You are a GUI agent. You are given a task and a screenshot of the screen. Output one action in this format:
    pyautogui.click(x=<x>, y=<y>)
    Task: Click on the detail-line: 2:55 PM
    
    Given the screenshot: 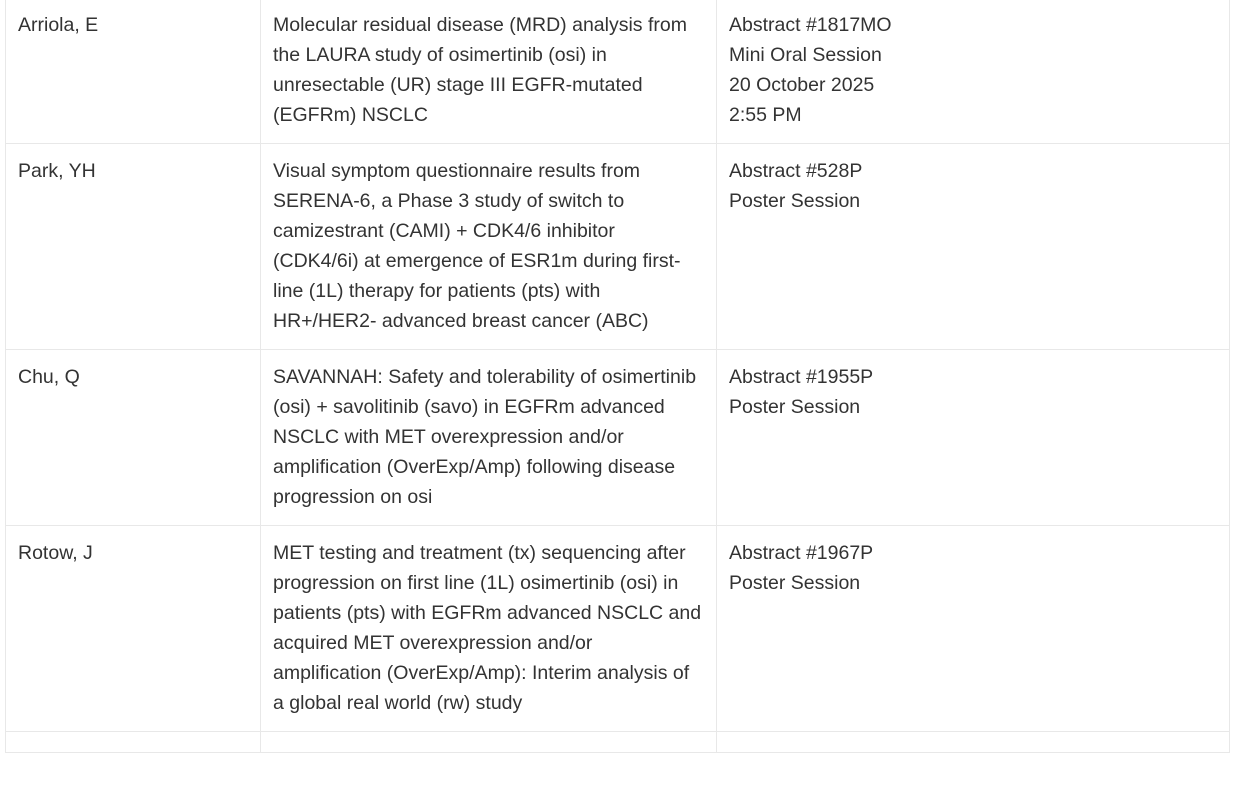 What is the action you would take?
    pyautogui.click(x=765, y=115)
    